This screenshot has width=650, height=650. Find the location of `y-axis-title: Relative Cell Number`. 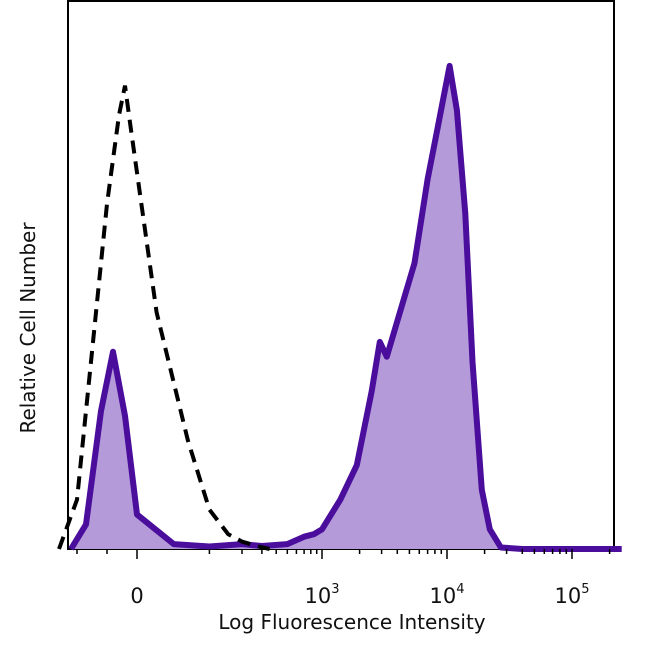

y-axis-title: Relative Cell Number is located at coordinates (28, 328).